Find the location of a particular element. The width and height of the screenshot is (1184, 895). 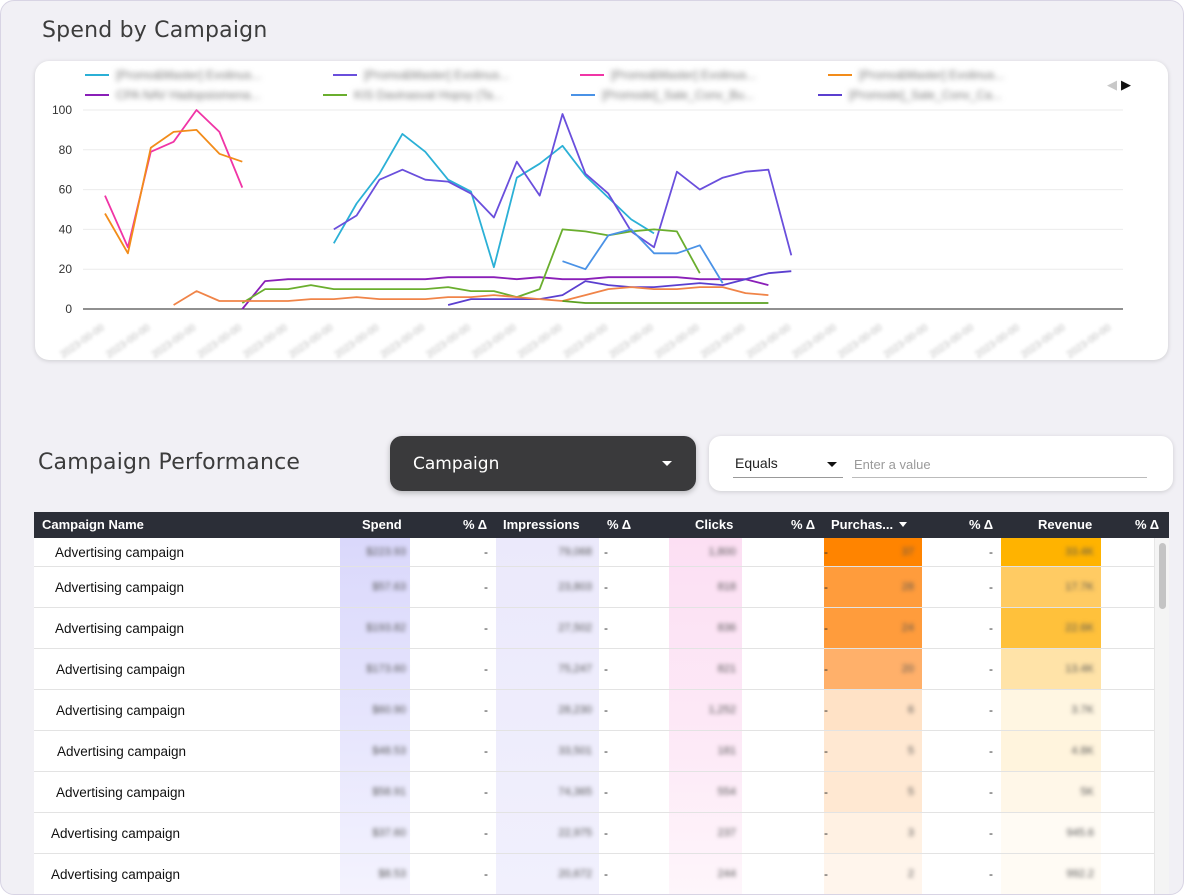

spend-cell: $57.63 is located at coordinates (389, 587).